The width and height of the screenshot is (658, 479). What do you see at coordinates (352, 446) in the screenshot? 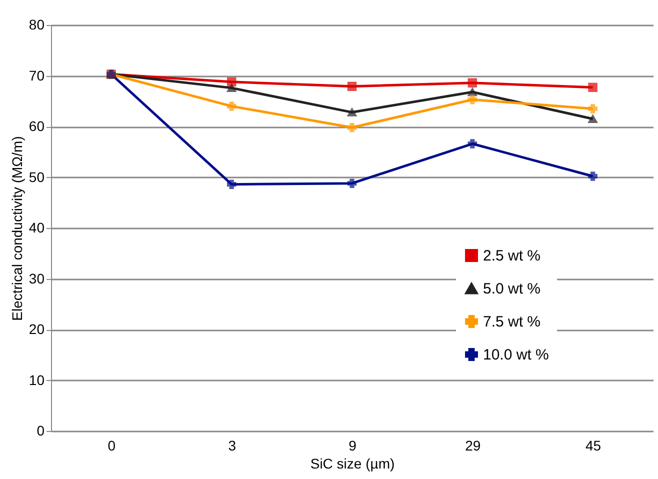
I see `x-tick-label: 9` at bounding box center [352, 446].